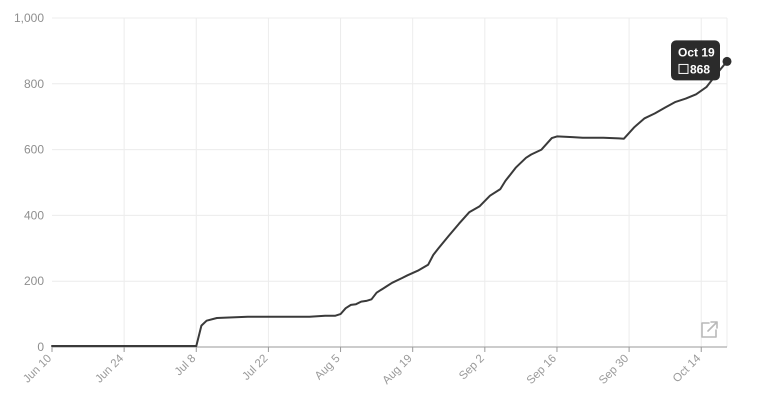  Describe the element at coordinates (34, 281) in the screenshot. I see `y-tick-label: 200` at that location.